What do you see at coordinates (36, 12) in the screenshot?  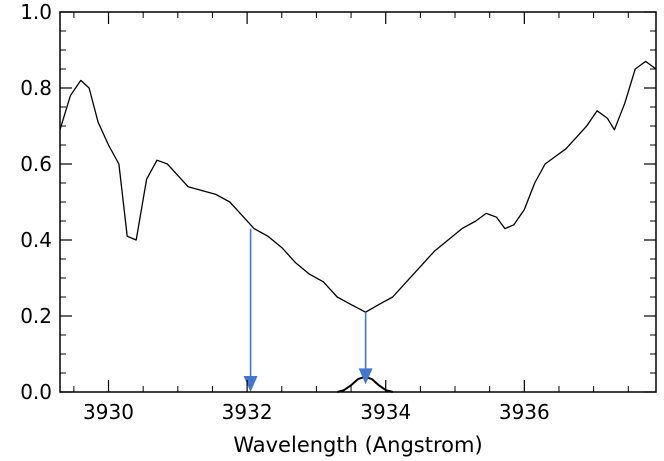 I see `y-tick-label: 1.0` at bounding box center [36, 12].